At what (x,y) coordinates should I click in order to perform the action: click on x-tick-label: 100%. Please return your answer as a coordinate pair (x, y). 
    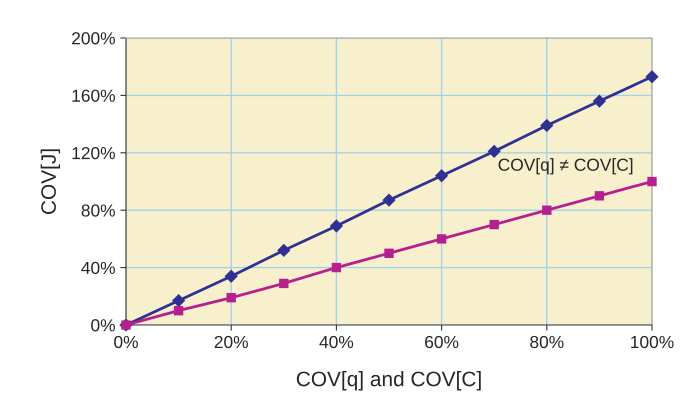
    Looking at the image, I should click on (652, 342).